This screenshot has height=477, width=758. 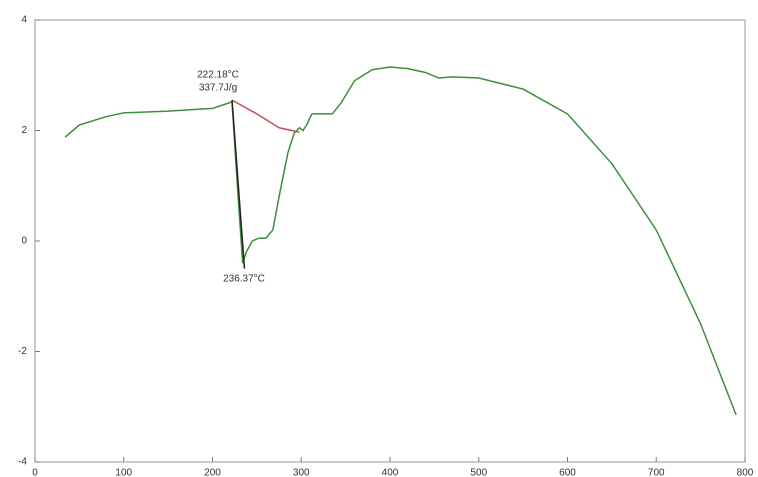 I want to click on annotation: 236.37°C, so click(x=244, y=279).